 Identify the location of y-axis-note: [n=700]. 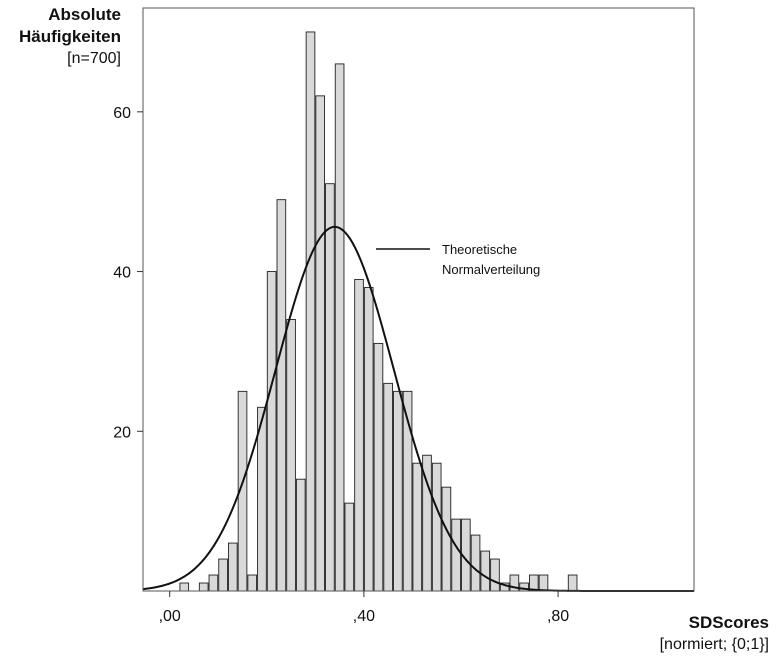
(94, 58).